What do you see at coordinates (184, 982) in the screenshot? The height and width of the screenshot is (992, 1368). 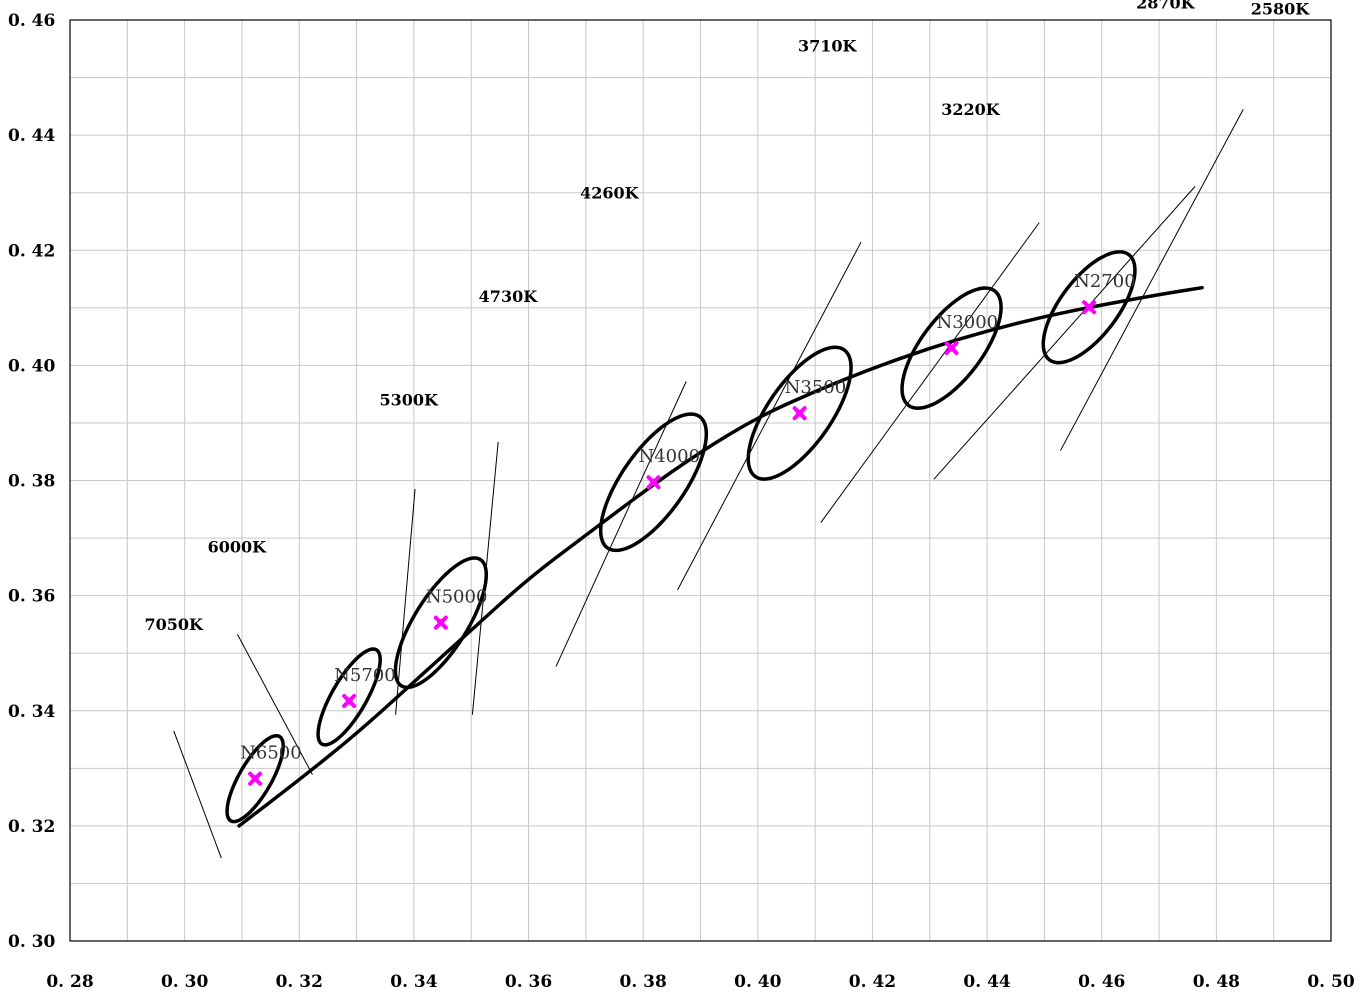 I see `x-tick-label: 0. 30` at bounding box center [184, 982].